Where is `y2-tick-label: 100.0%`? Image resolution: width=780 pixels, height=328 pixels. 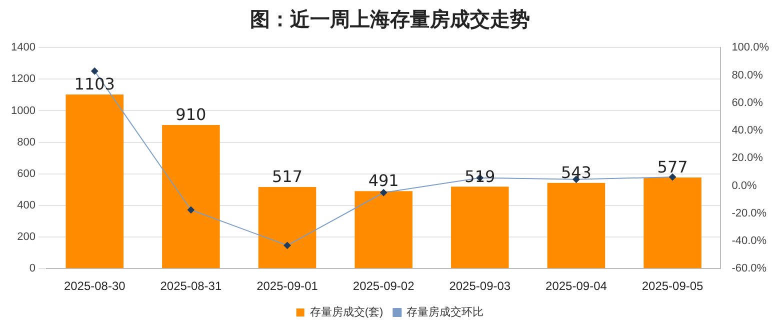
y2-tick-label: 100.0% is located at coordinates (751, 48).